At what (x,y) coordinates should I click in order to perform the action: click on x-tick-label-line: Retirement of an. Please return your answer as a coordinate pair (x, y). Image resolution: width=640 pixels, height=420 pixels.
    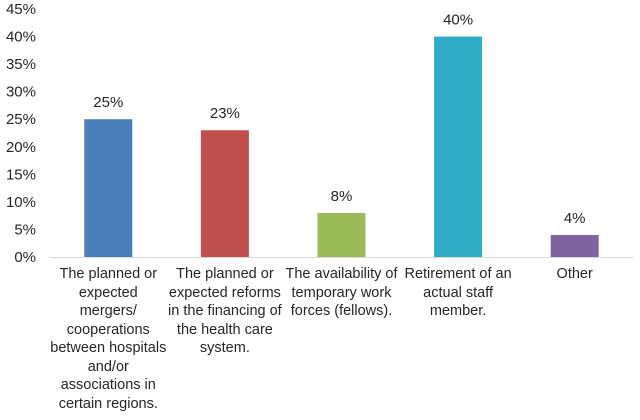
    Looking at the image, I should click on (458, 274).